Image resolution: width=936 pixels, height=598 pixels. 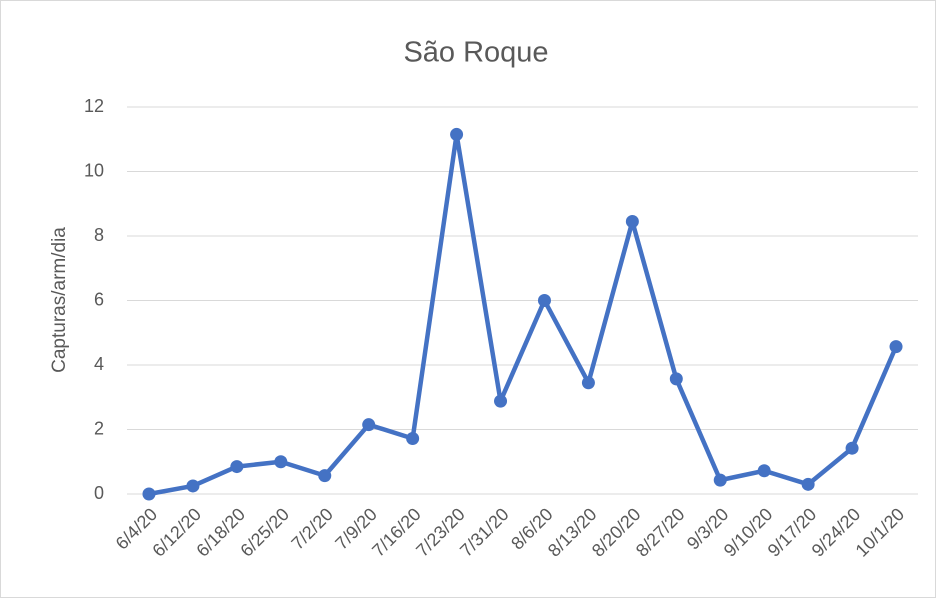 What do you see at coordinates (94, 106) in the screenshot?
I see `y-tick-label: 12` at bounding box center [94, 106].